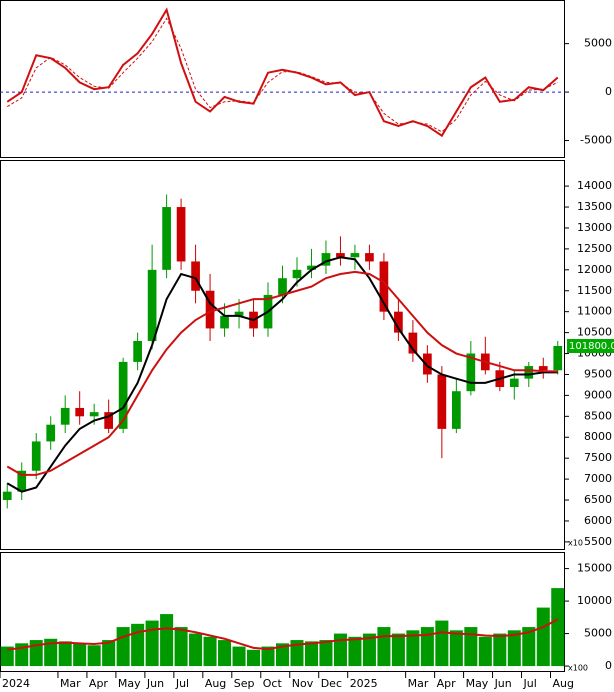 The image size is (614, 692). I want to click on x-tick-label: Oct, so click(273, 683).